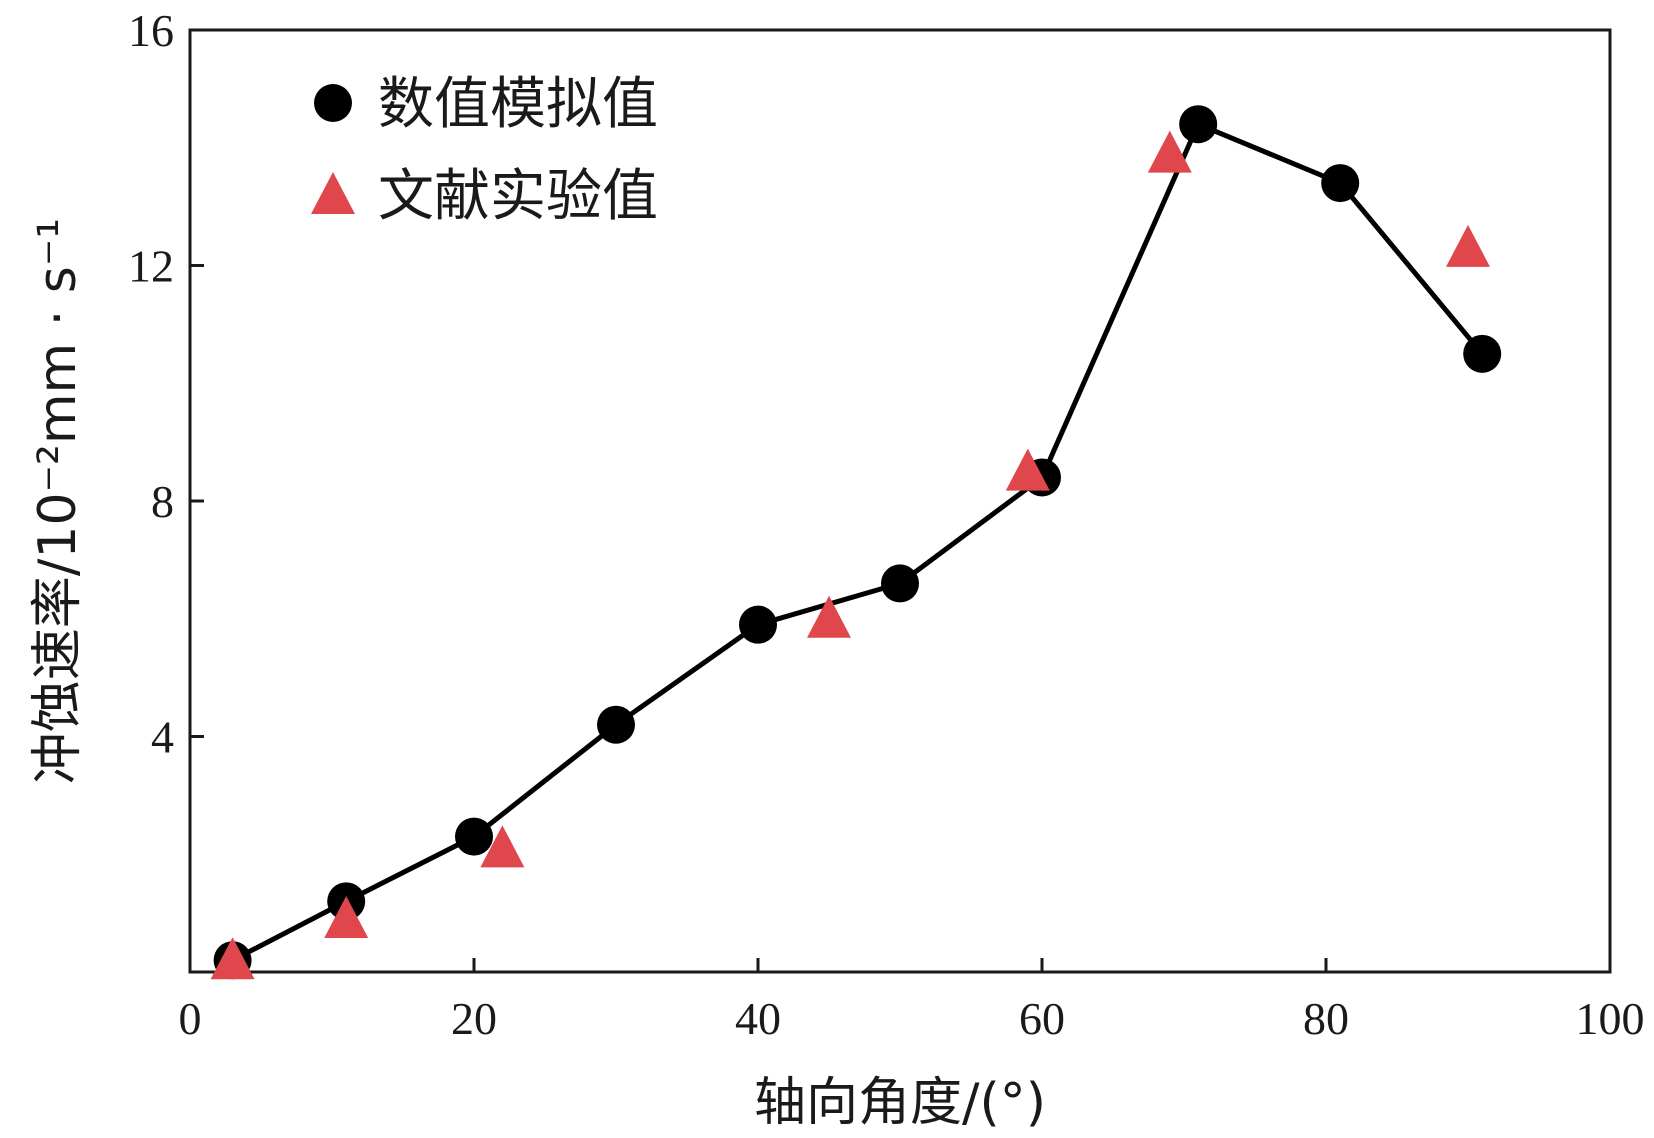  Describe the element at coordinates (518, 196) in the screenshot. I see `legend-label: 文献实验值` at that location.